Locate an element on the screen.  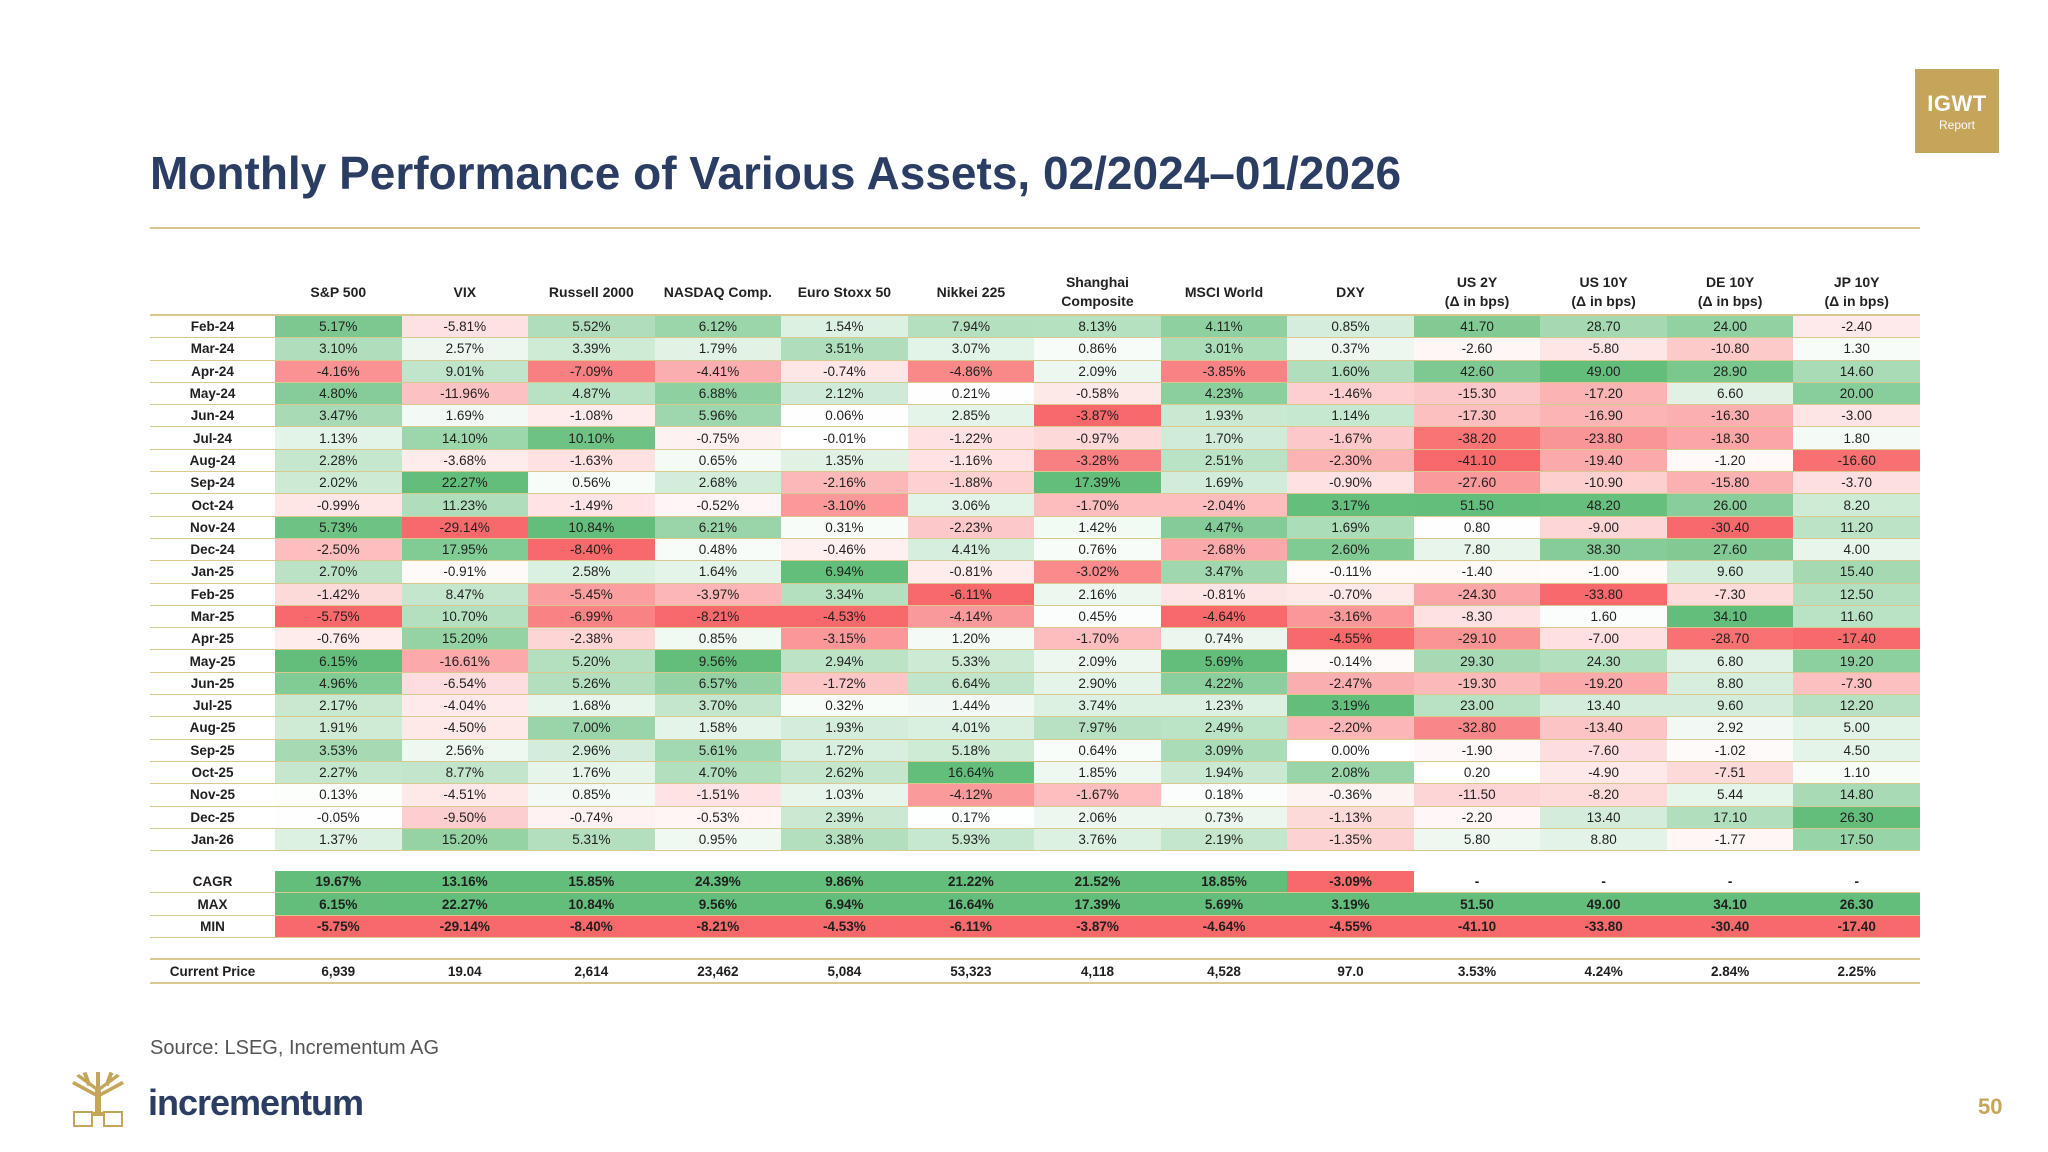
table-cell: -4.50% is located at coordinates (465, 728).